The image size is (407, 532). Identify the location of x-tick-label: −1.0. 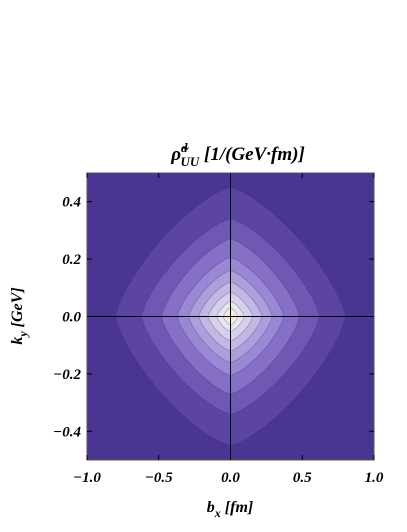
(87, 478).